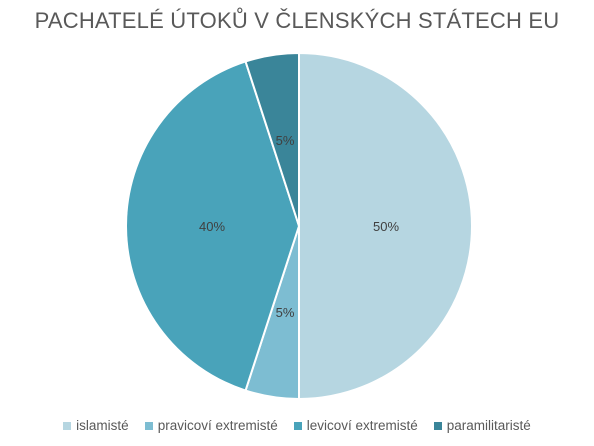 This screenshot has height=446, width=594. I want to click on legend-label: paramilitaristé, so click(488, 425).